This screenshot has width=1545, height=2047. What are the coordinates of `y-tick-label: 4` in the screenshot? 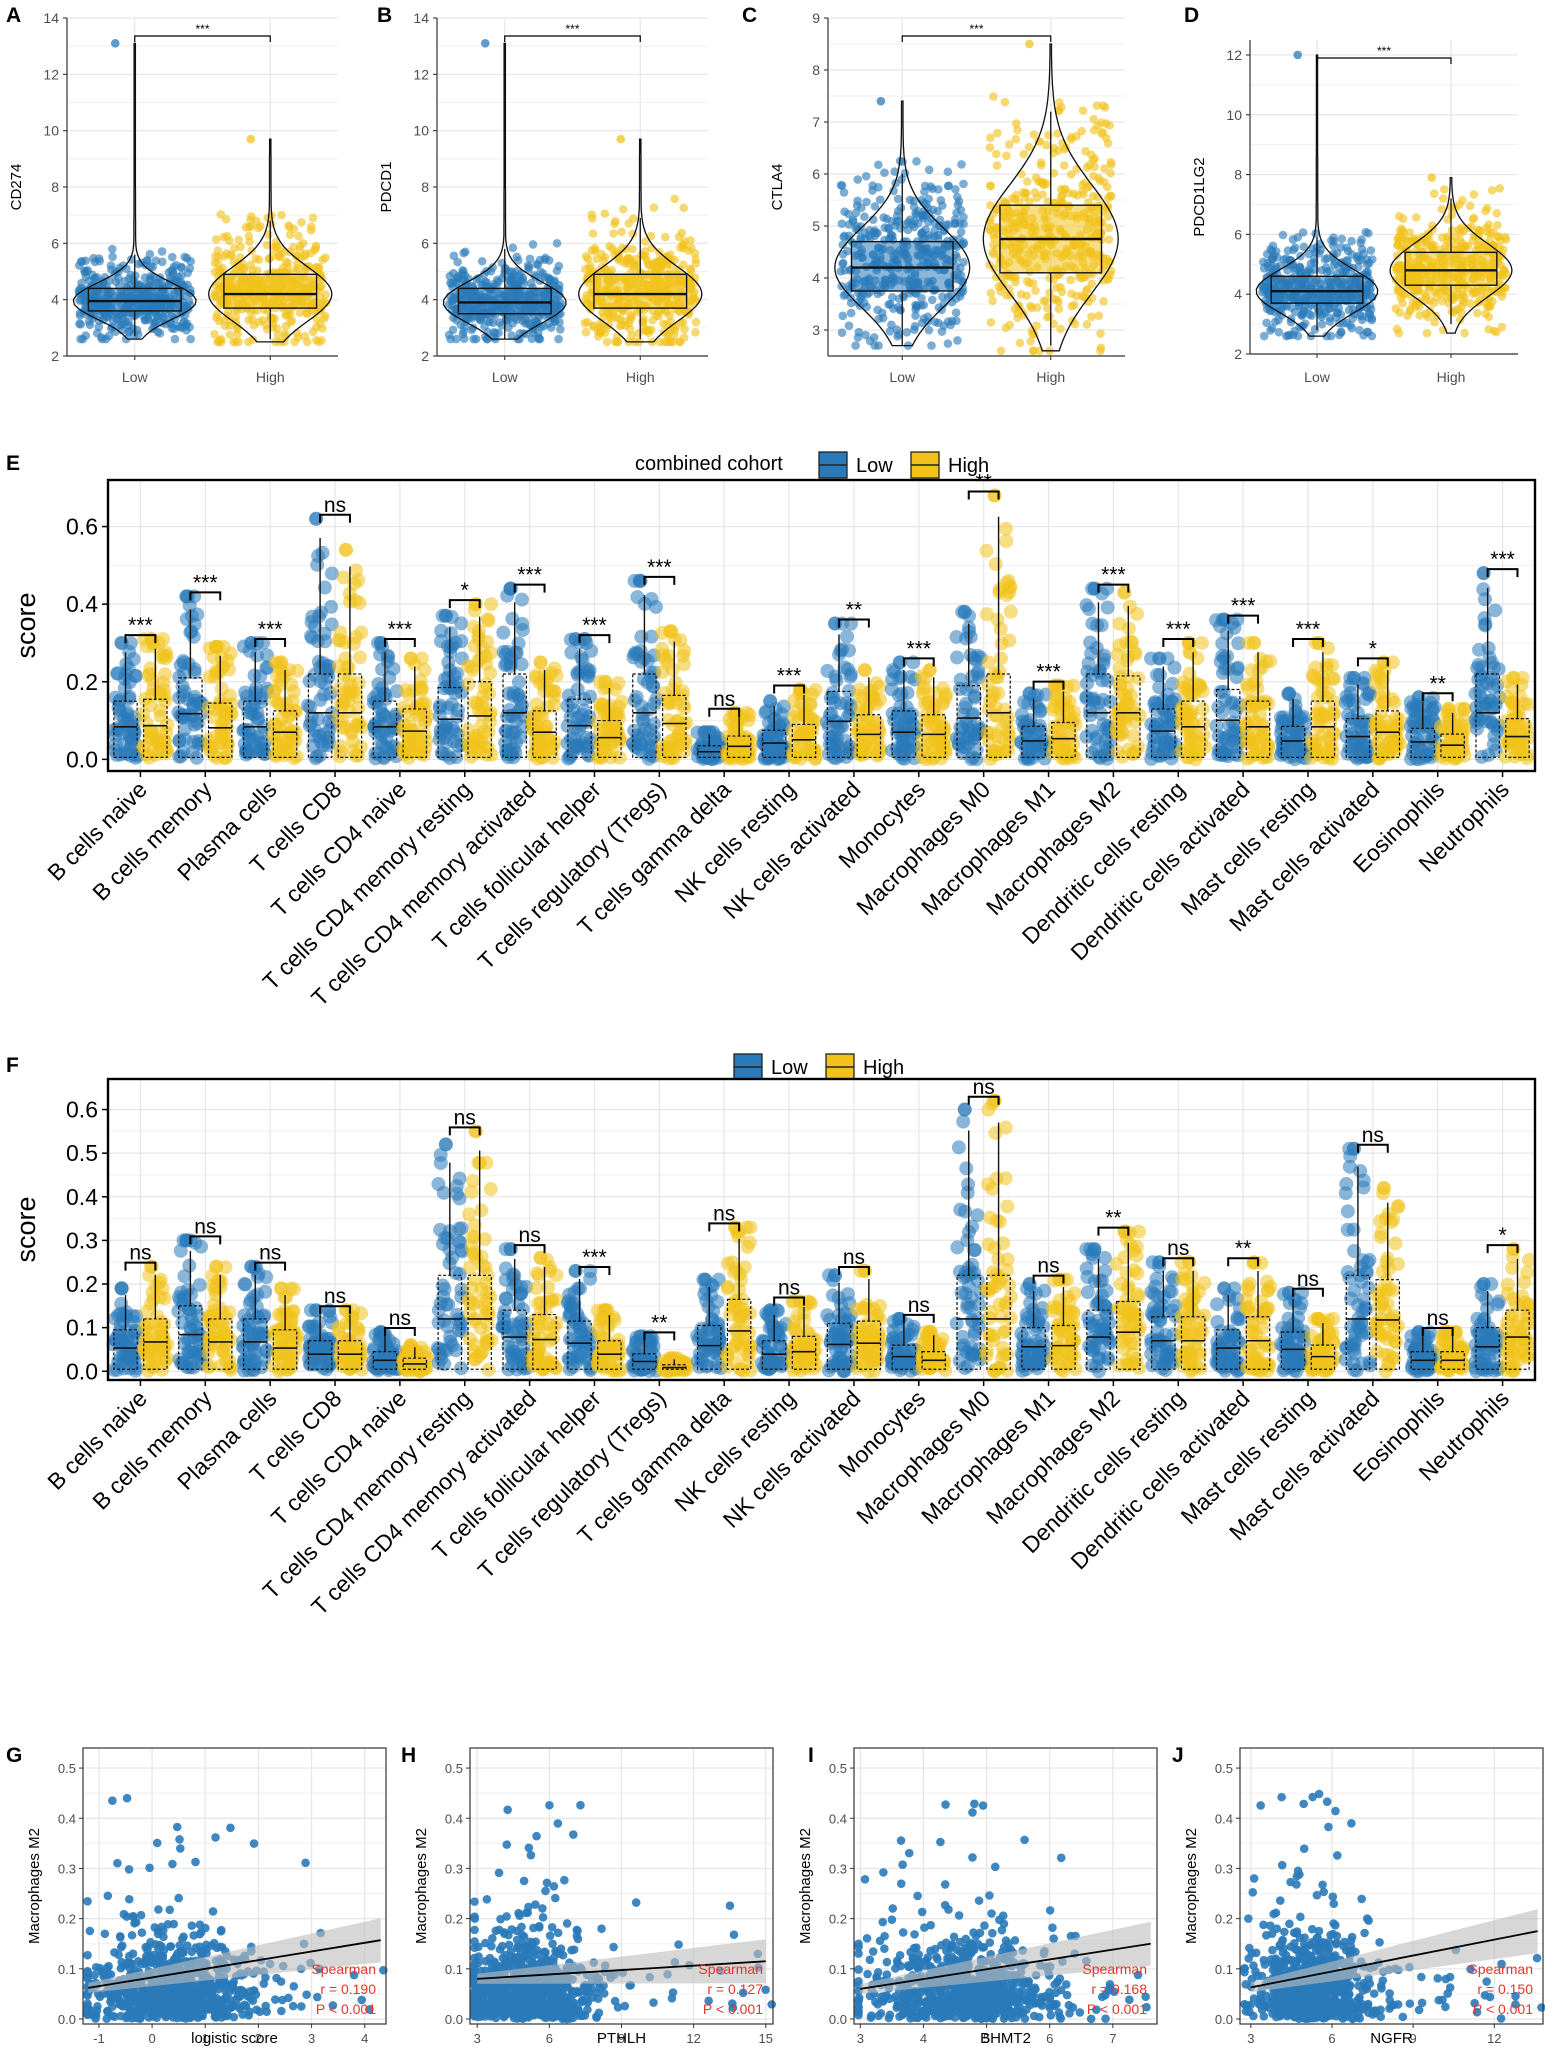 It's located at (1238, 294).